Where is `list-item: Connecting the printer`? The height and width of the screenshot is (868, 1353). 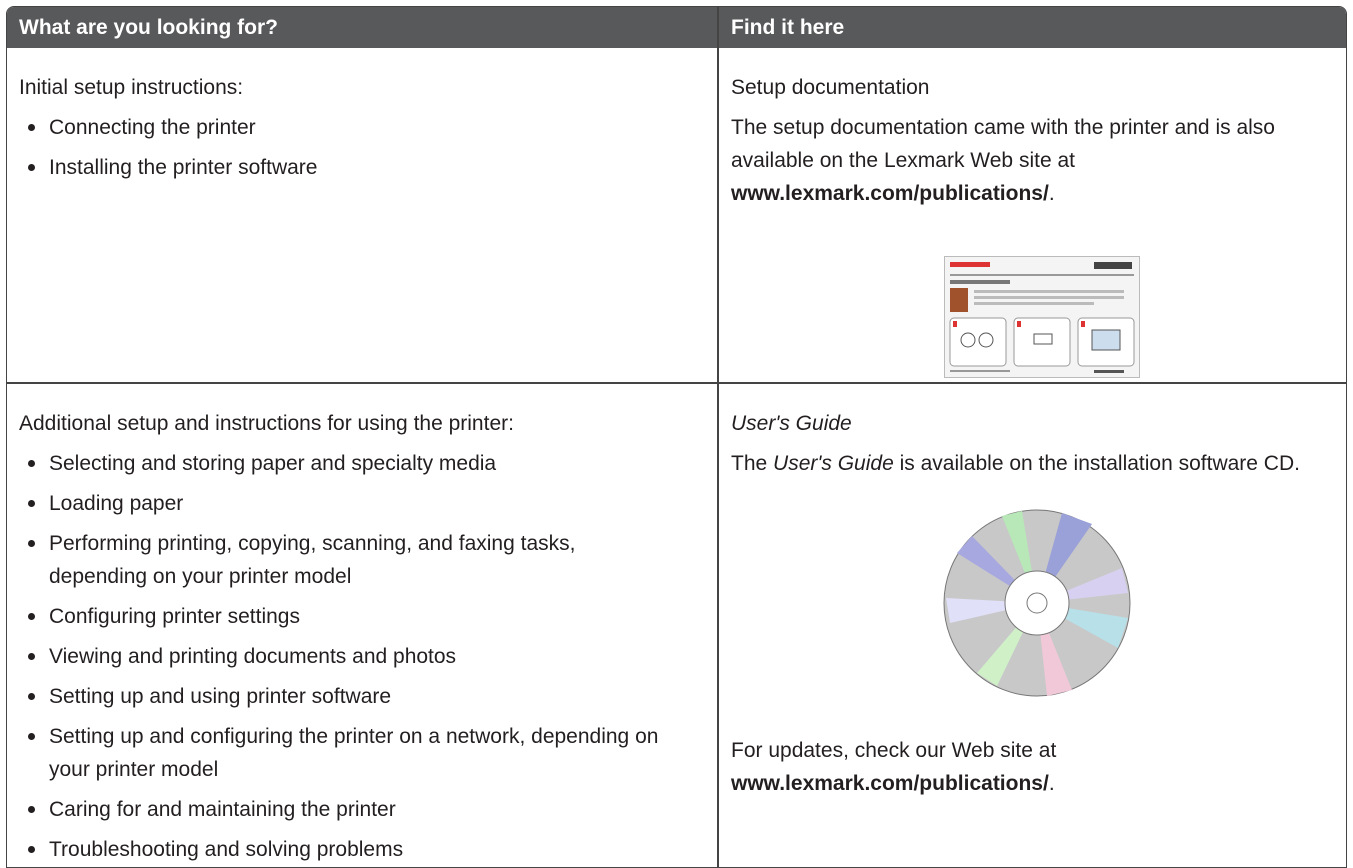 list-item: Connecting the printer is located at coordinates (359, 127).